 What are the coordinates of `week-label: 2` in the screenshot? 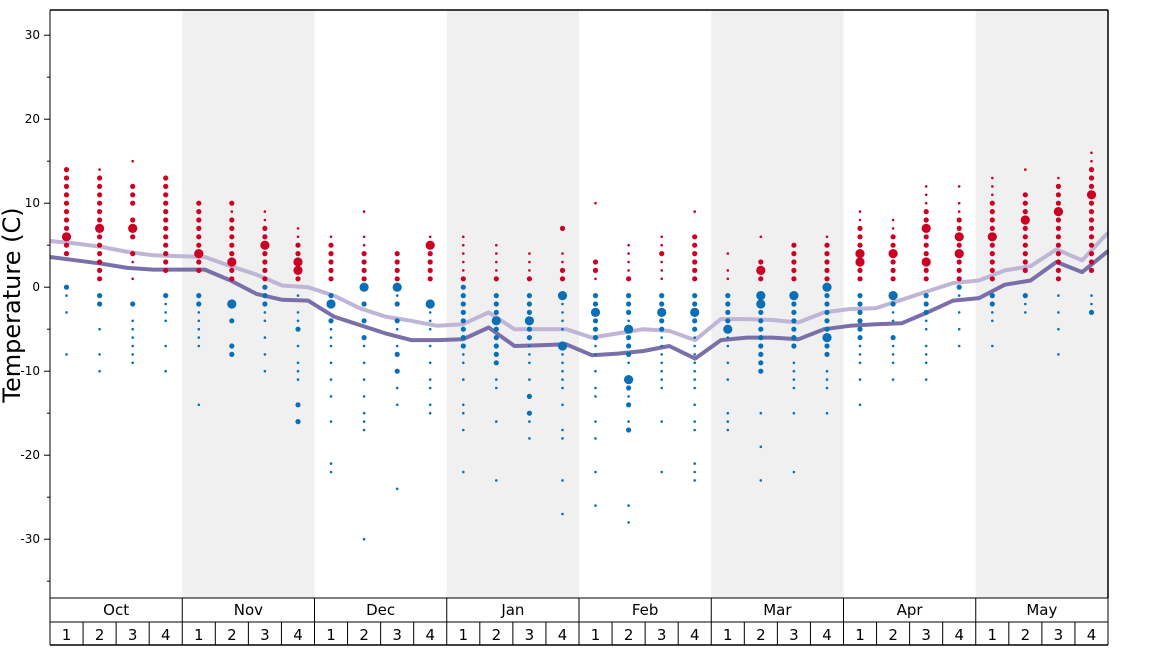 It's located at (761, 635).